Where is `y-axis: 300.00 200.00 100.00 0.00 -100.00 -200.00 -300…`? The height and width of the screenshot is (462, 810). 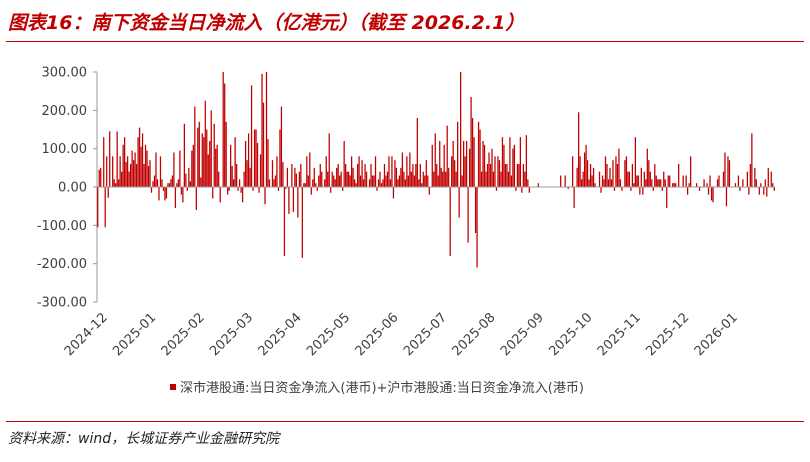
y-axis: 300.00 200.00 100.00 0.00 -100.00 -200.00 -300… is located at coordinates (67, 188).